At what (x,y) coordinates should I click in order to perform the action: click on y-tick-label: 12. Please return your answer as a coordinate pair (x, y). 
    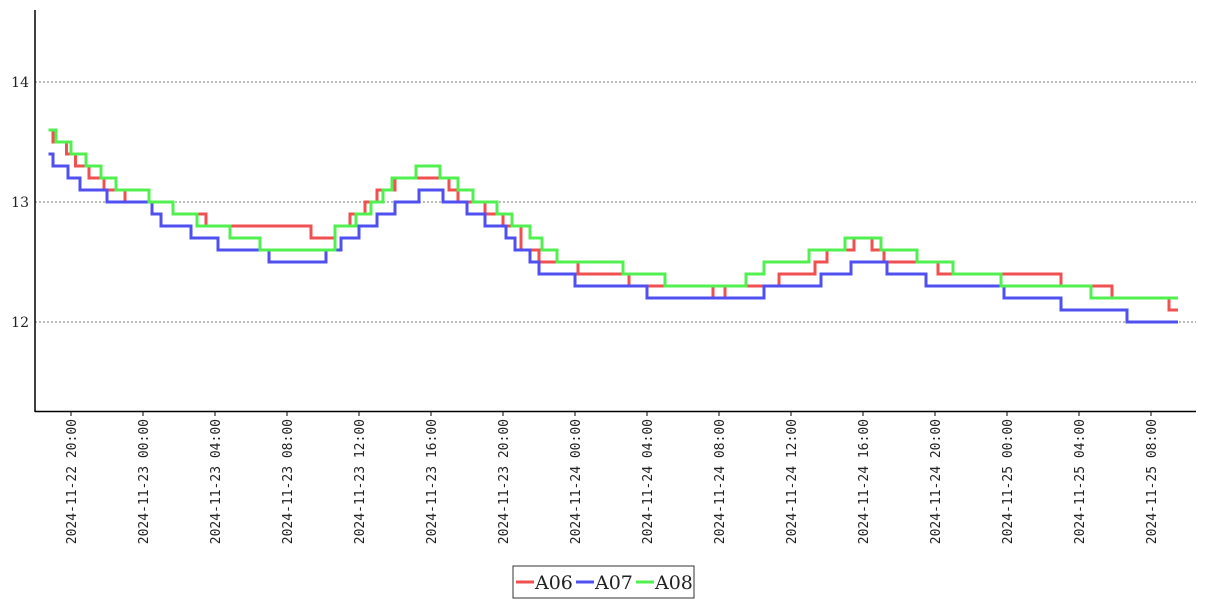
    Looking at the image, I should click on (20, 323).